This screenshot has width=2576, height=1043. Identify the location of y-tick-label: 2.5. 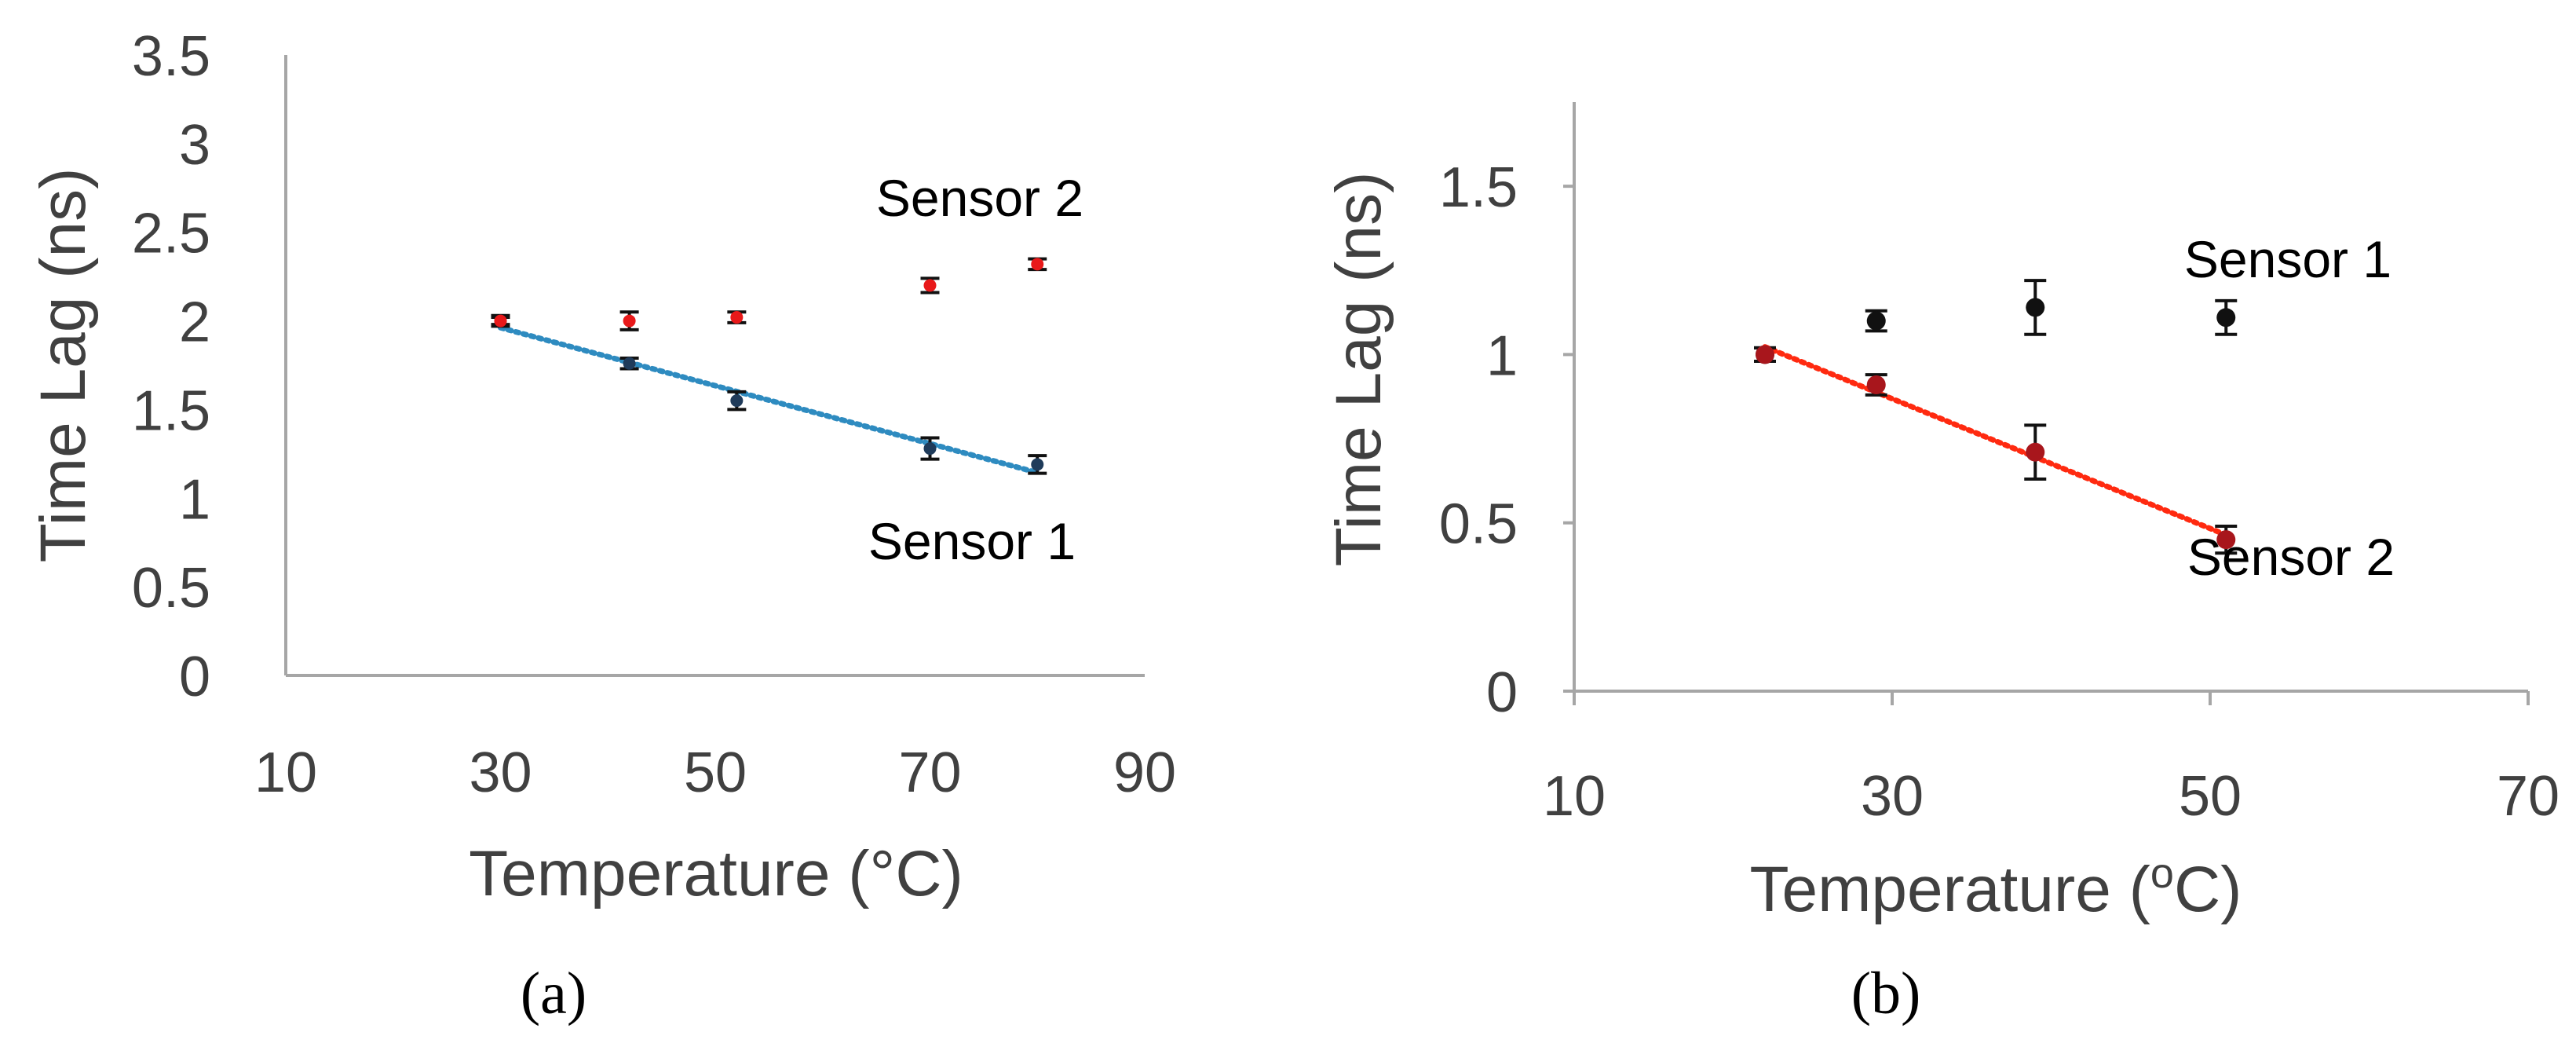
(171, 234).